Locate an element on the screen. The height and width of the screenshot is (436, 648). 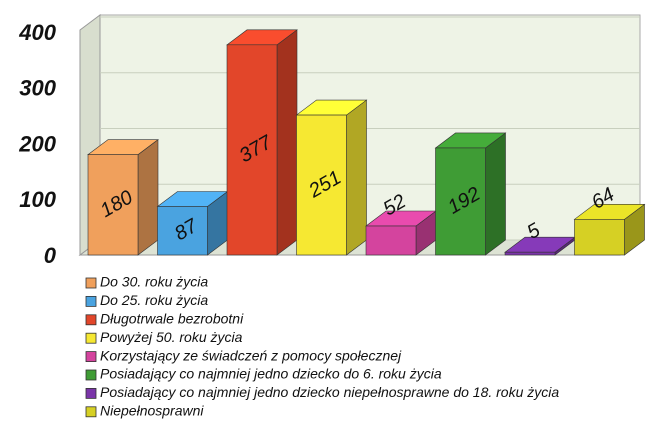
y-tick-label: 300 is located at coordinates (37, 88).